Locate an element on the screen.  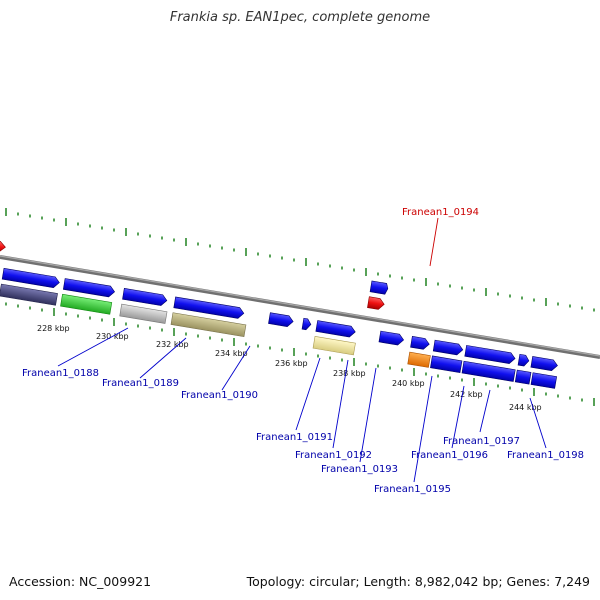
tick-label-234: 234 kbp is located at coordinates (231, 353).